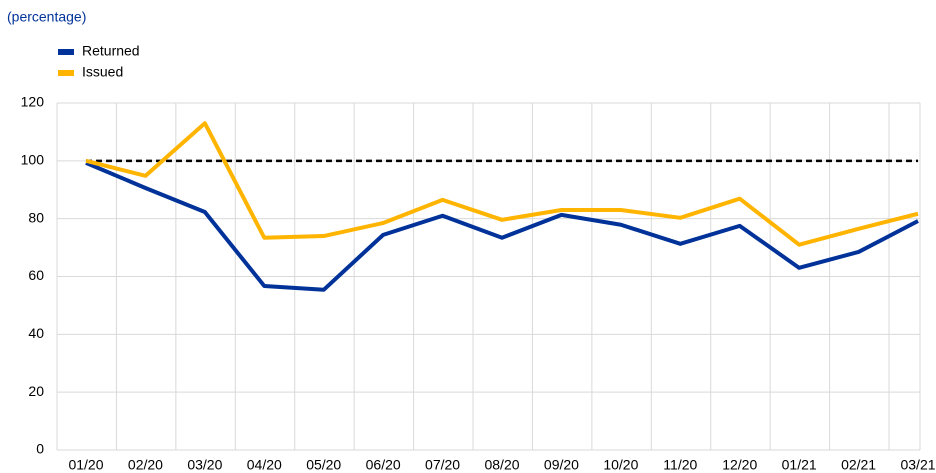  I want to click on x-tick-label: 03/20, so click(204, 465).